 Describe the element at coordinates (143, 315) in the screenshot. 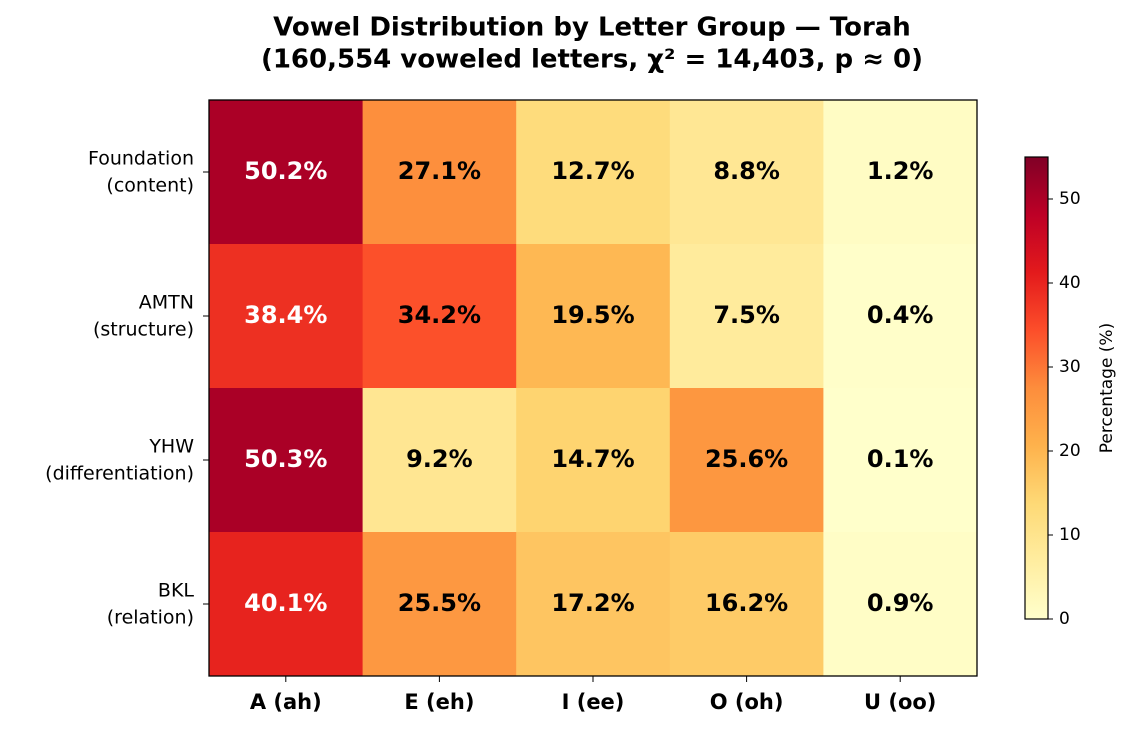

I see `y-tick-label: AMTN (structure)` at that location.